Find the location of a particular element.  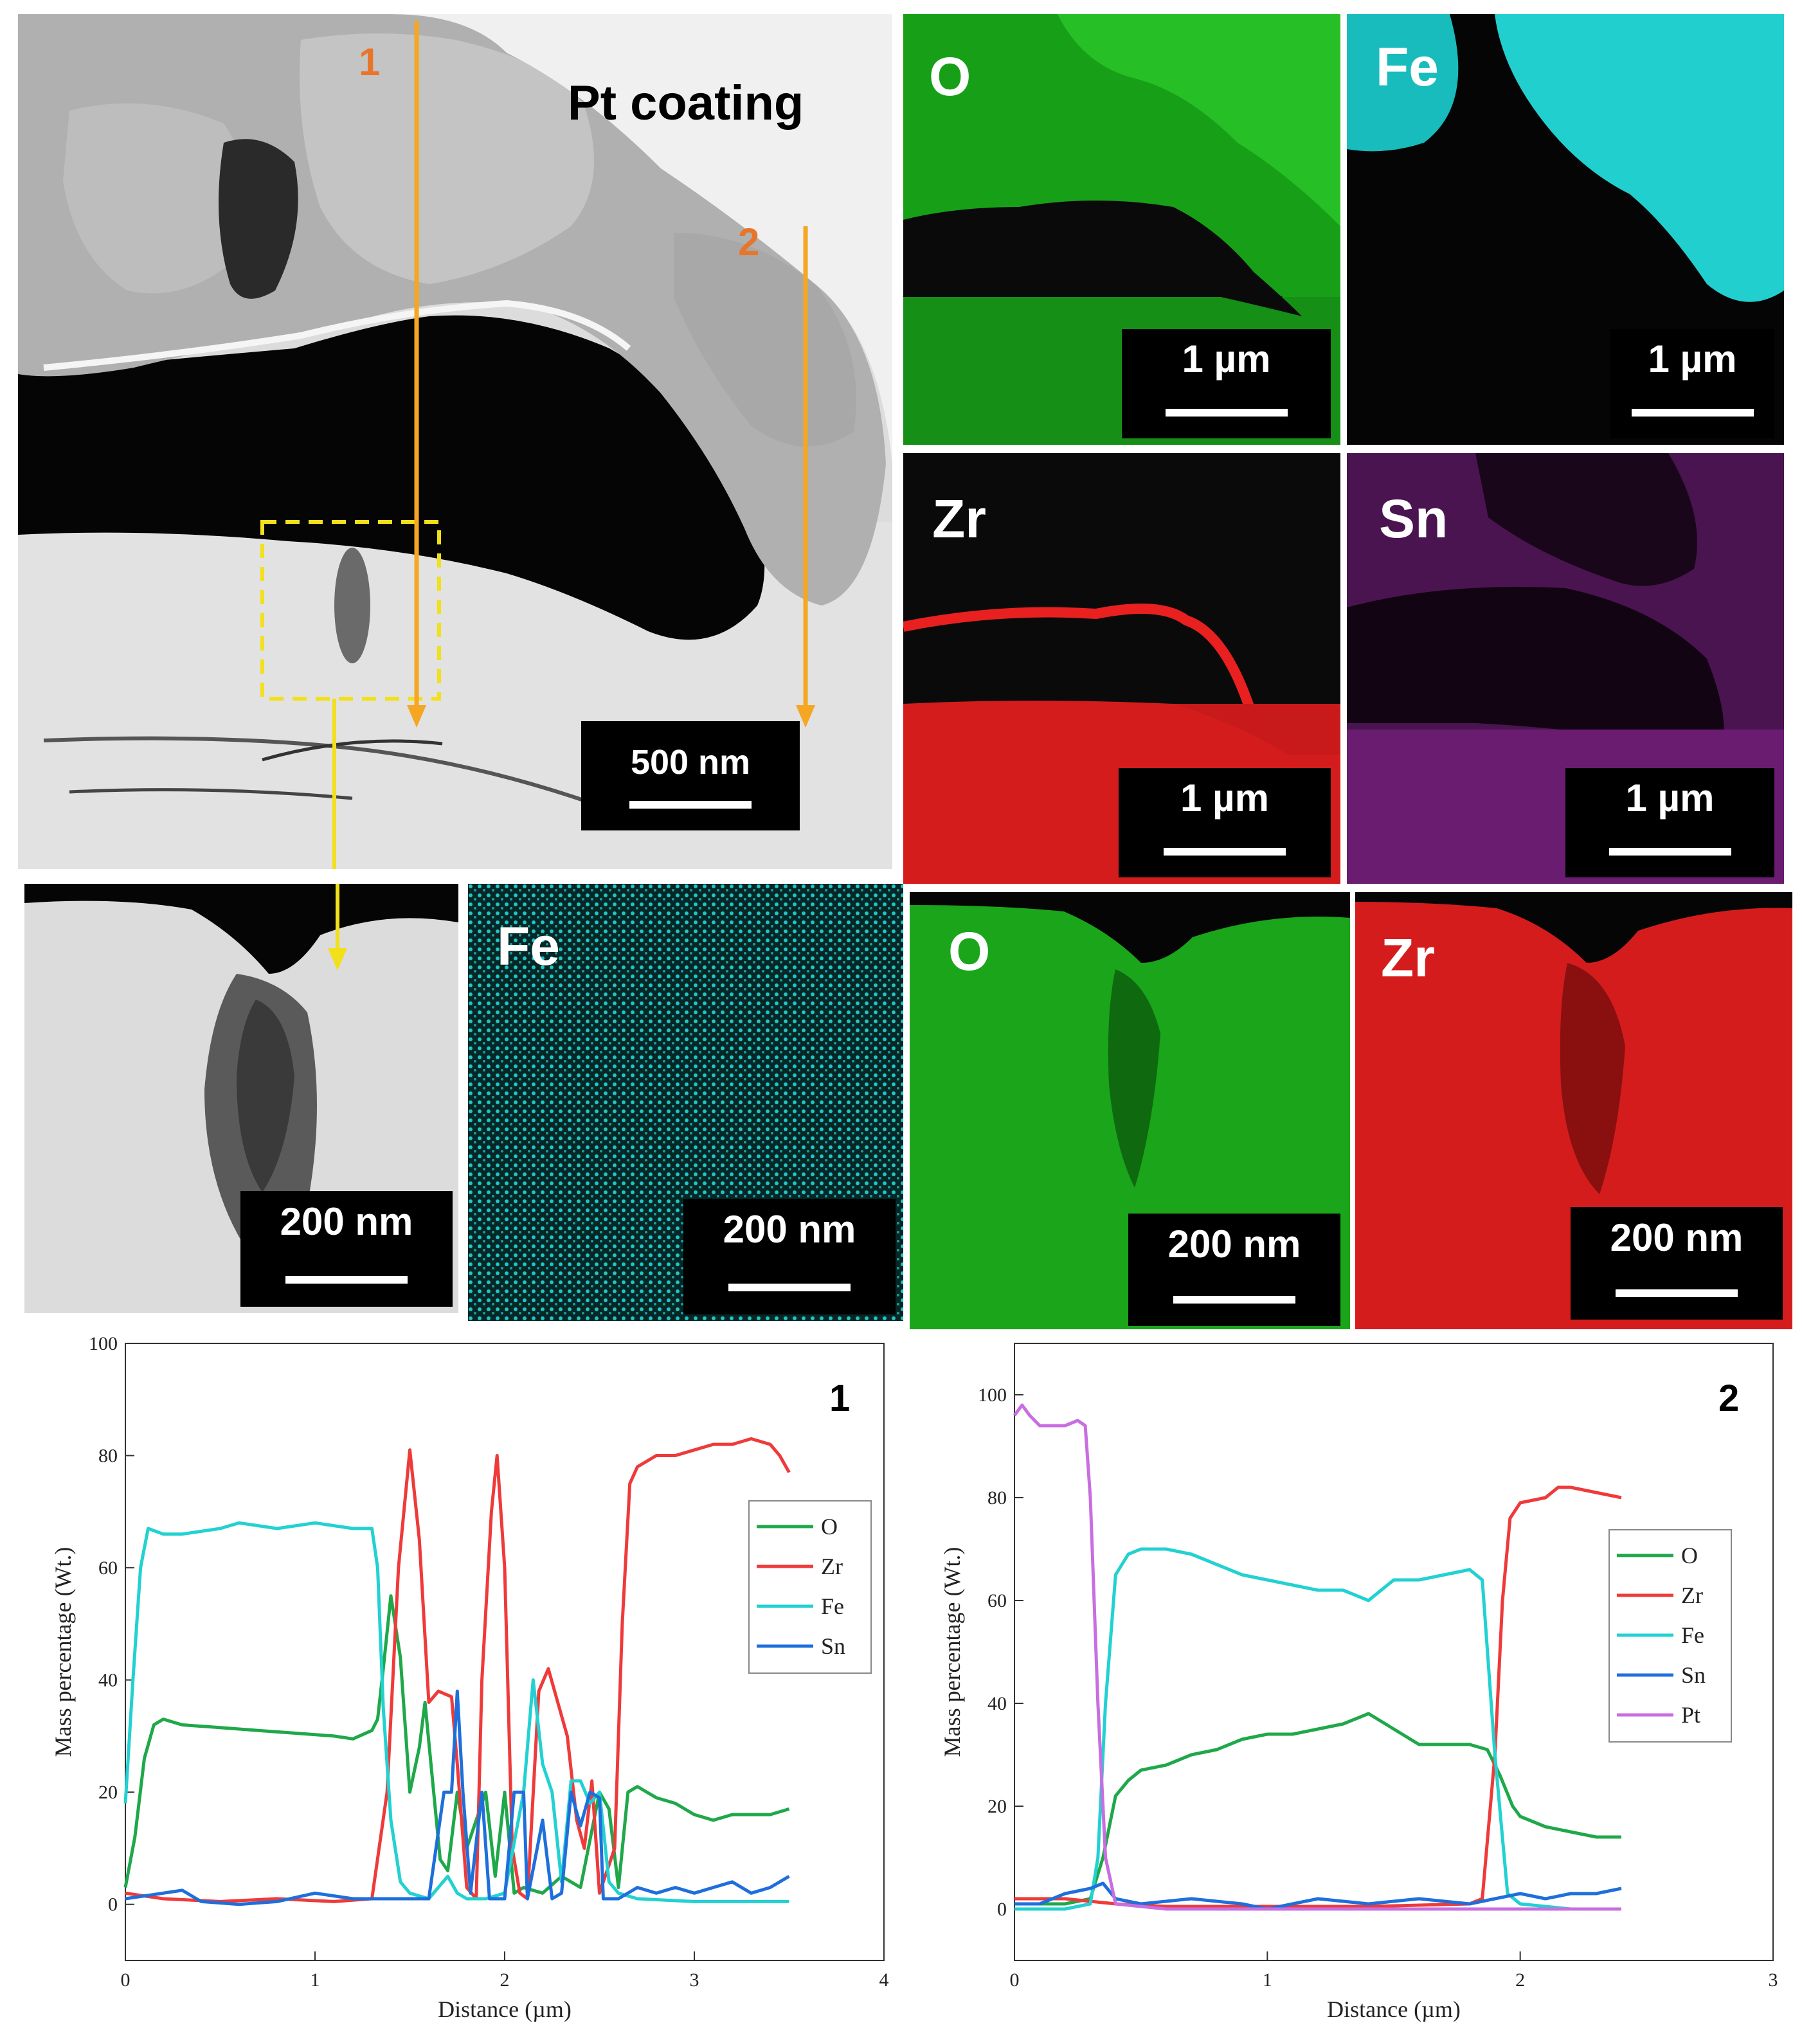

chart-1-legend-label: Zr is located at coordinates (832, 1566).